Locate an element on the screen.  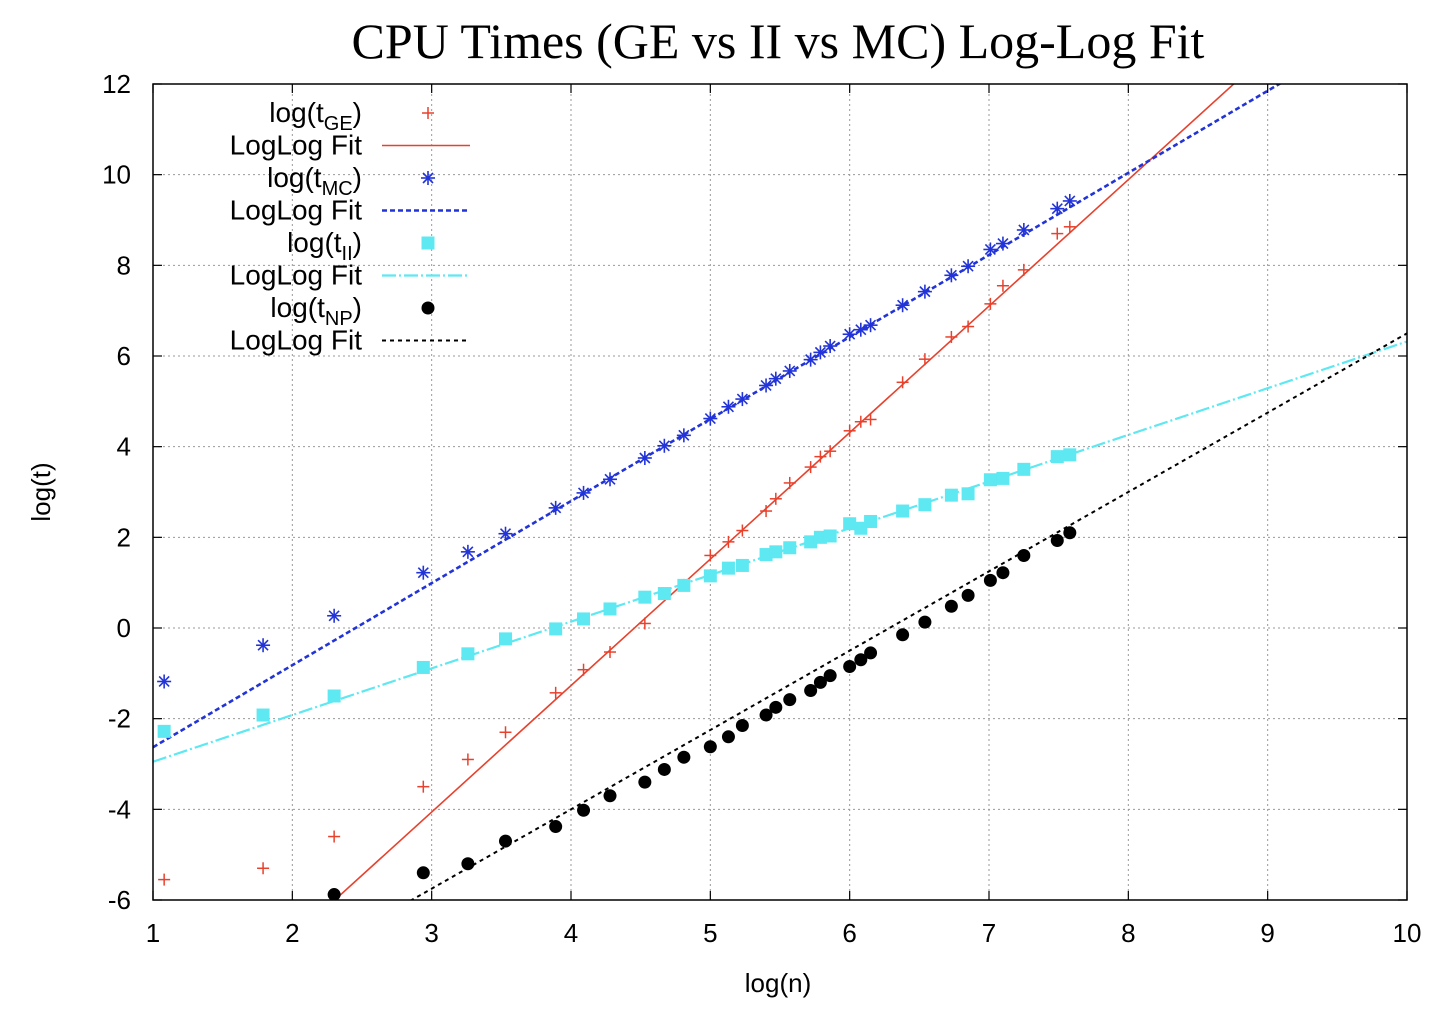
y-tick-label: -6 is located at coordinates (119, 900).